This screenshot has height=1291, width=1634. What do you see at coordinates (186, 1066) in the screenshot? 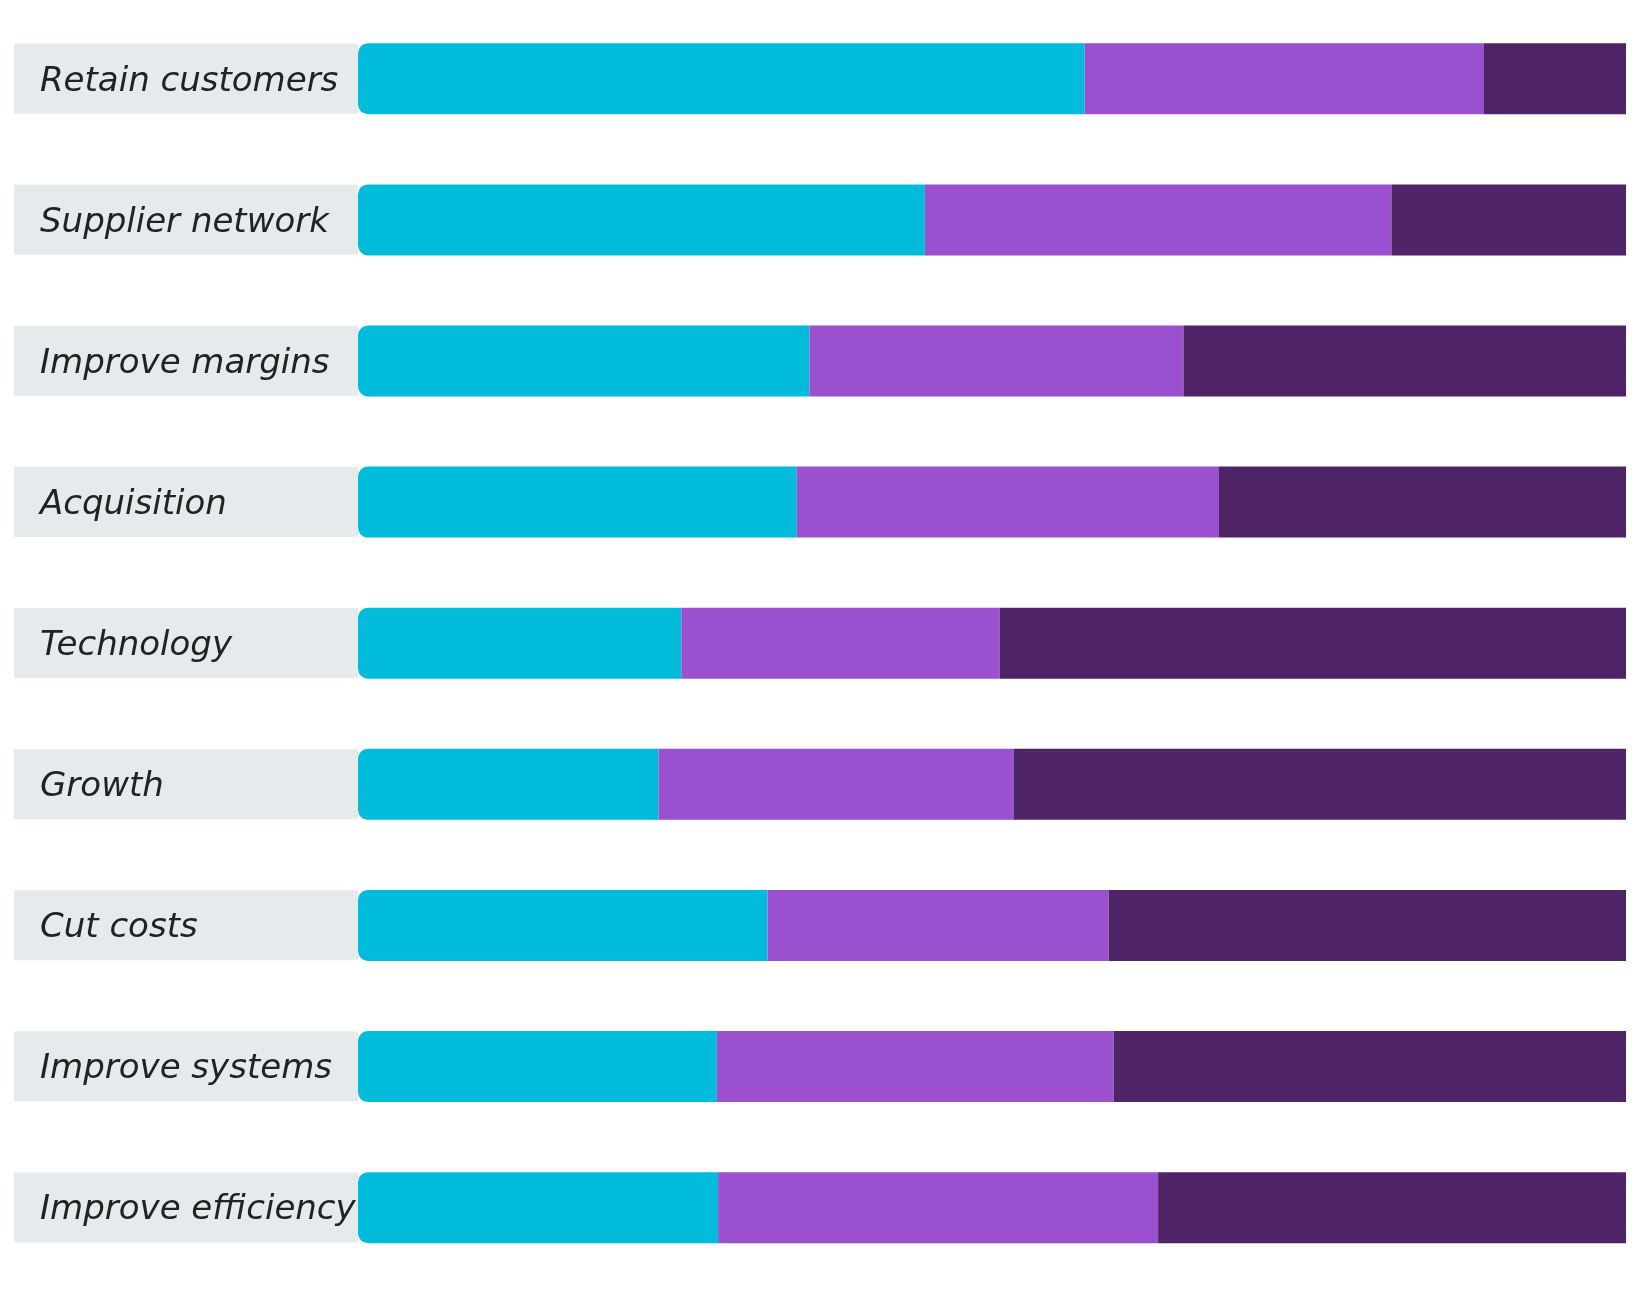
I see `y-tick-label: Improve systems` at bounding box center [186, 1066].